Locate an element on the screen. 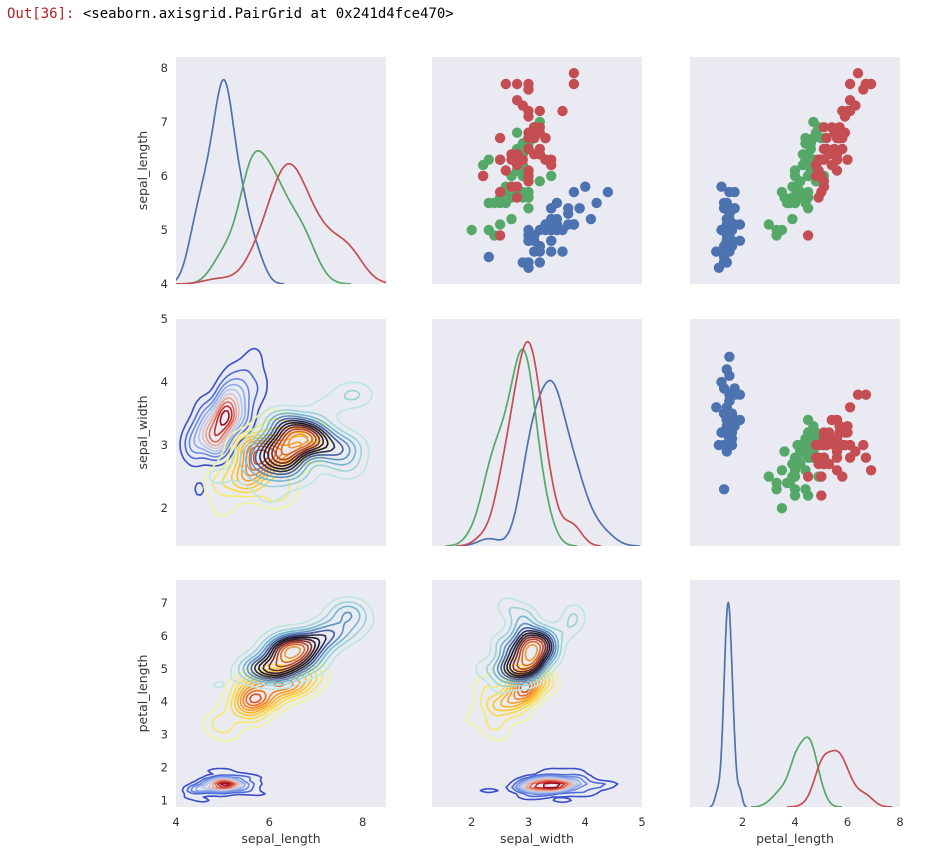 This screenshot has height=866, width=930. kde-contour-sepal_width-vs-sepal_length is located at coordinates (276, 432).